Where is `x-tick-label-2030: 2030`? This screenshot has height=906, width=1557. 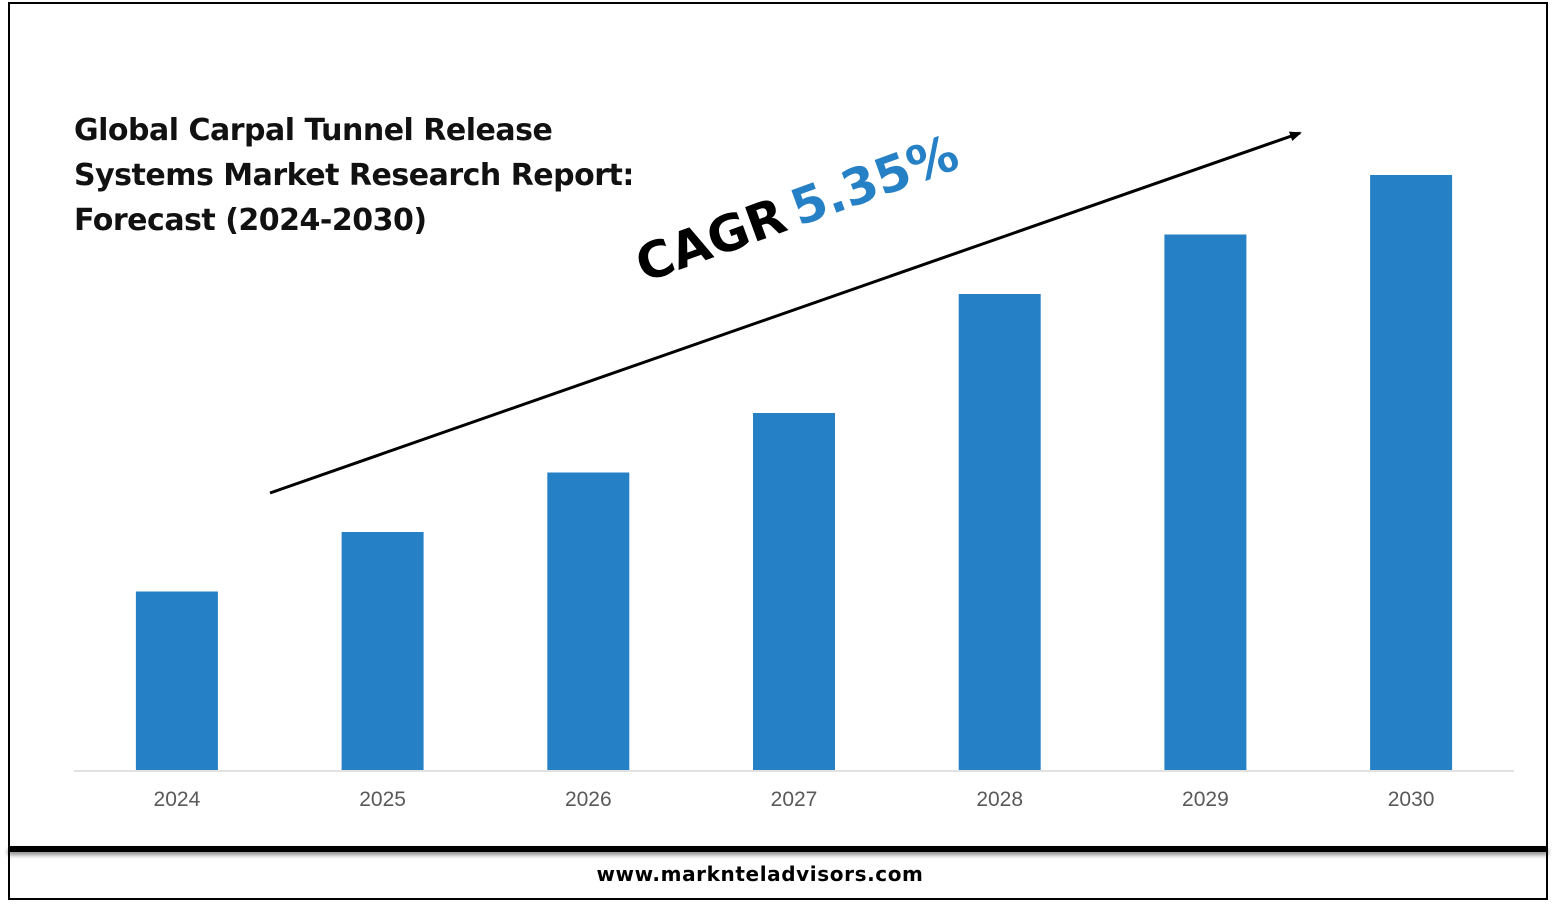
x-tick-label-2030: 2030 is located at coordinates (1411, 799).